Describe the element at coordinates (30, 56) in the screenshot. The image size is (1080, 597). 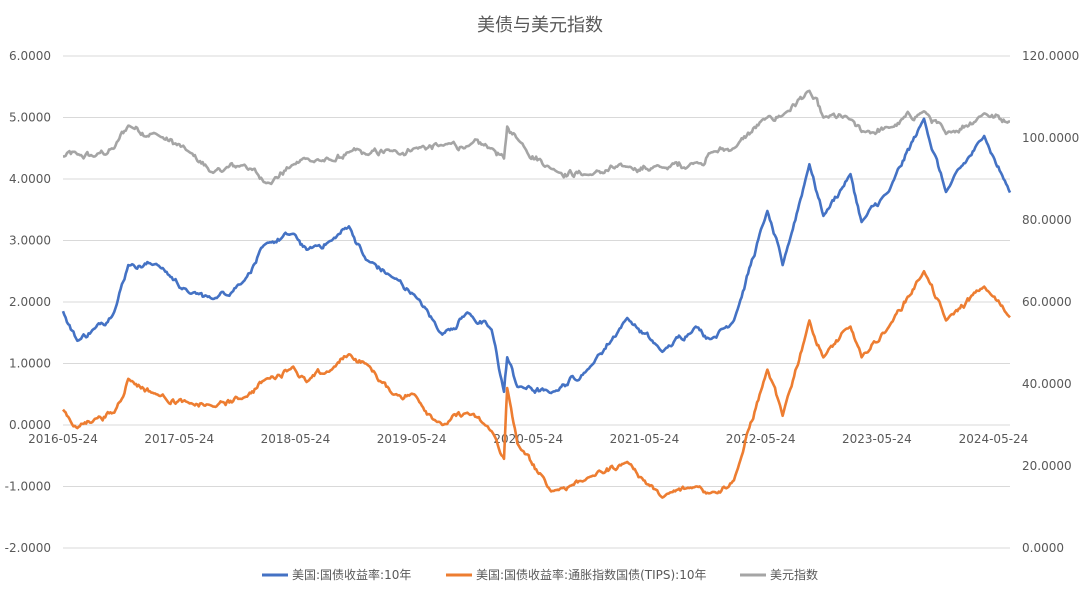
I see `y-tick-left: 6.0000` at that location.